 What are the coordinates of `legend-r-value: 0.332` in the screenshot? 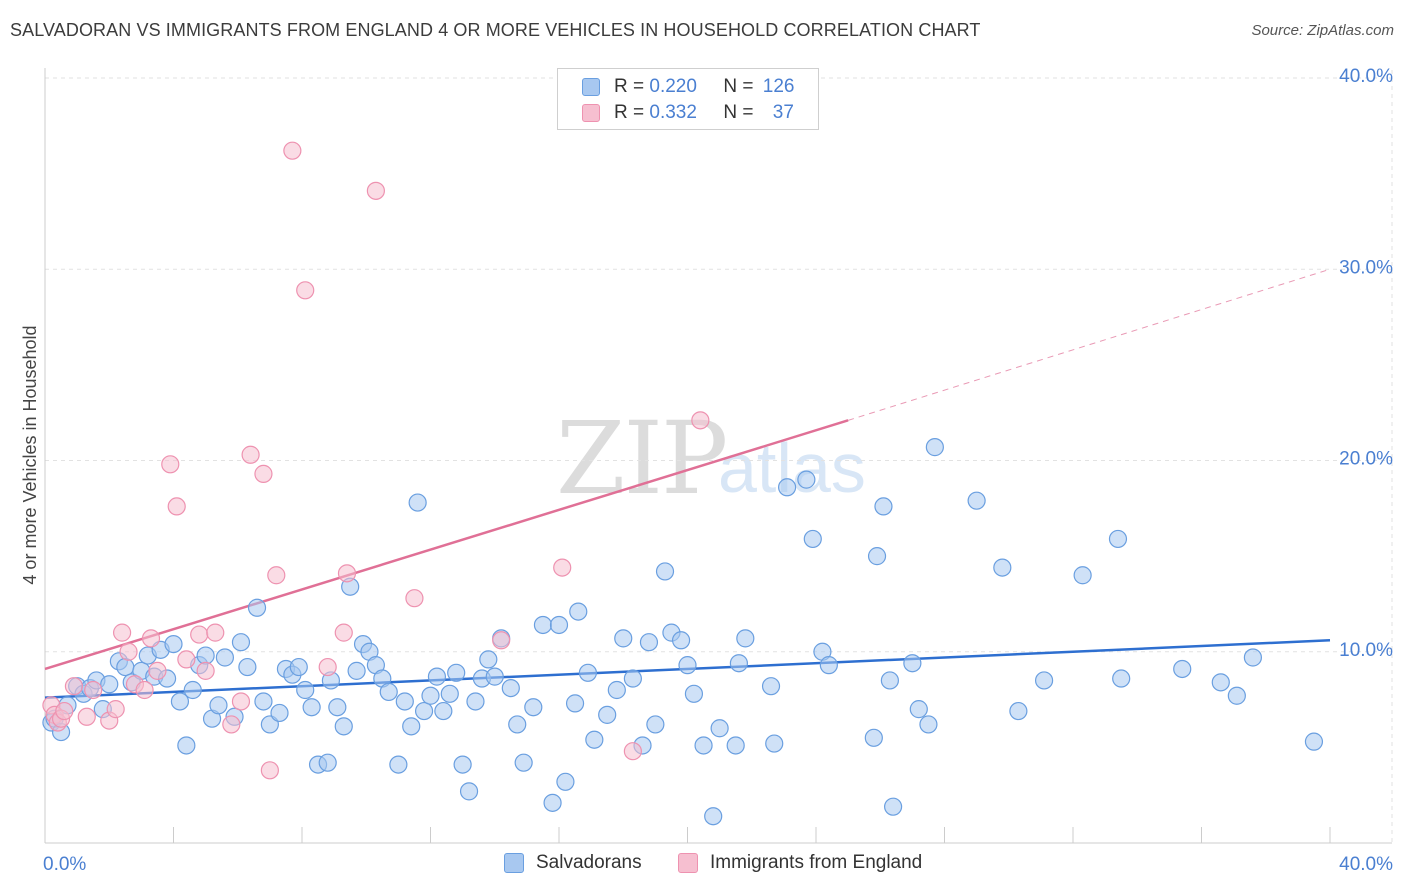 It's located at (673, 112).